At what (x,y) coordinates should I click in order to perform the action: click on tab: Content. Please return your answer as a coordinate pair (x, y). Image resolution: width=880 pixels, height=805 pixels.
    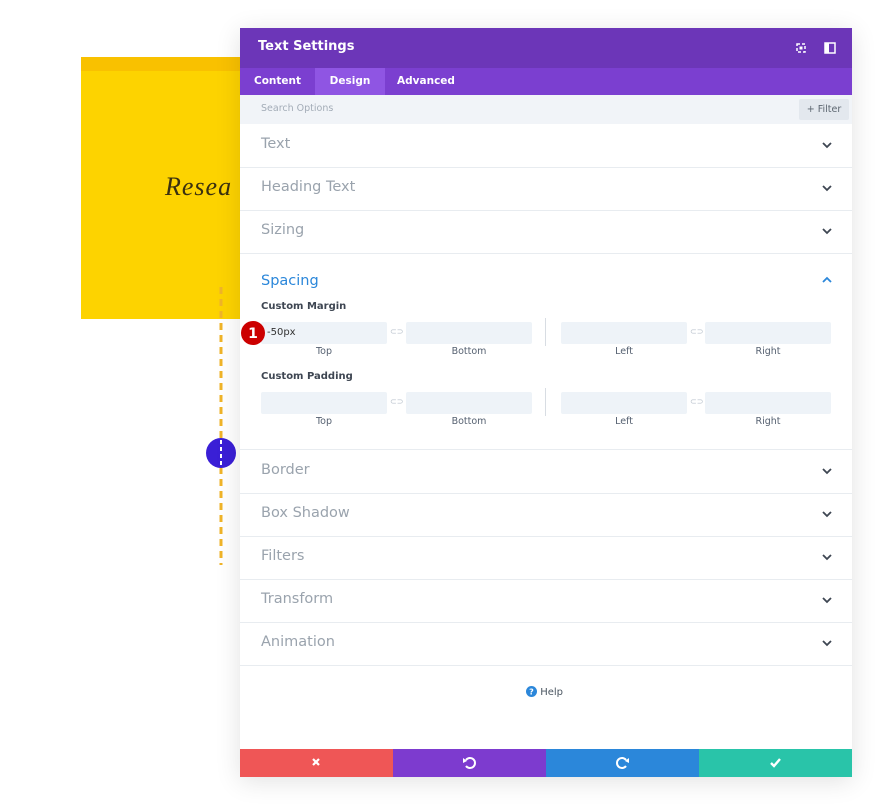
    Looking at the image, I should click on (277, 81).